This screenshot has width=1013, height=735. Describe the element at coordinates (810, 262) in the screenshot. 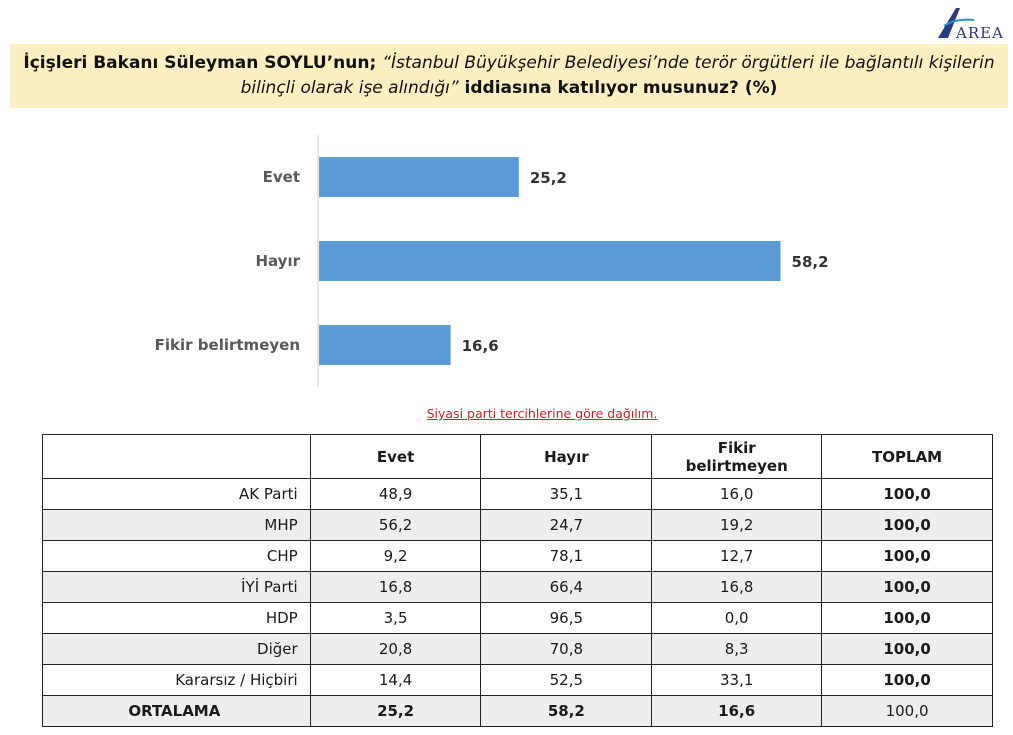

I see `bar-value-label: 58,2` at that location.